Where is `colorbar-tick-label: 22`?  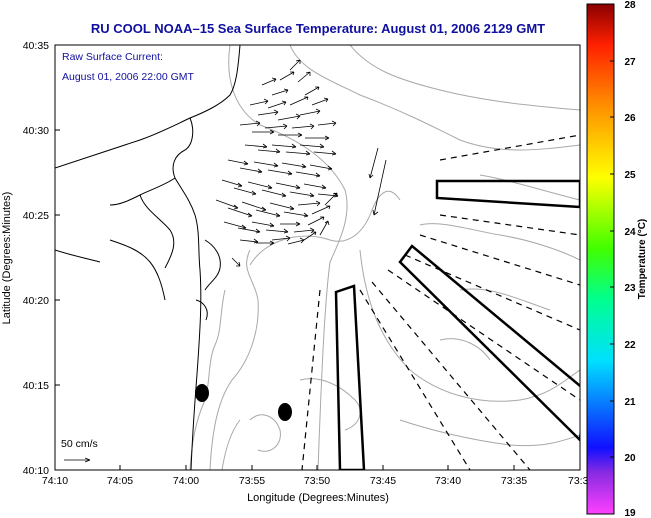
colorbar-tick-label: 22 is located at coordinates (630, 345).